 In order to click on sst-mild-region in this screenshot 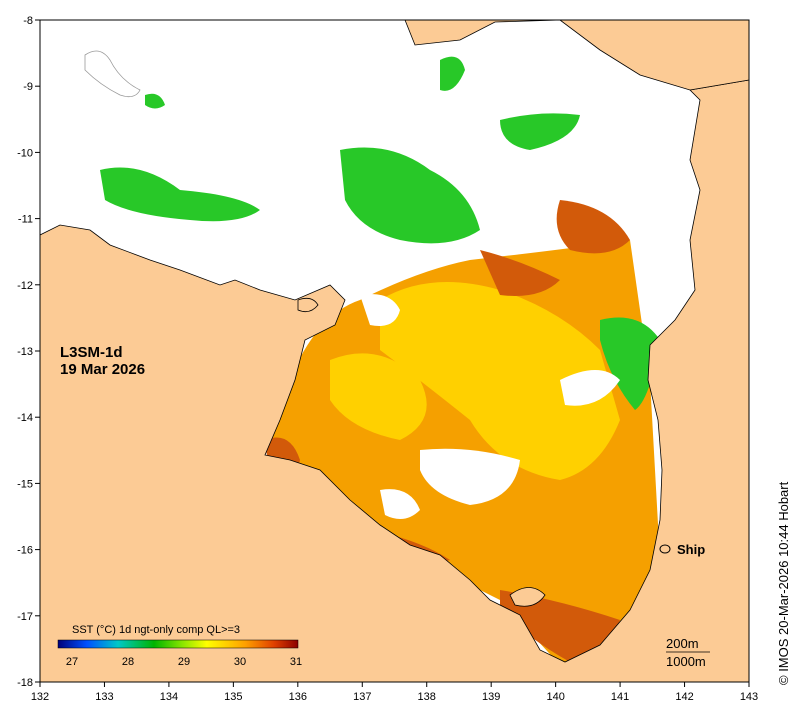, I will do `click(500, 381)`.